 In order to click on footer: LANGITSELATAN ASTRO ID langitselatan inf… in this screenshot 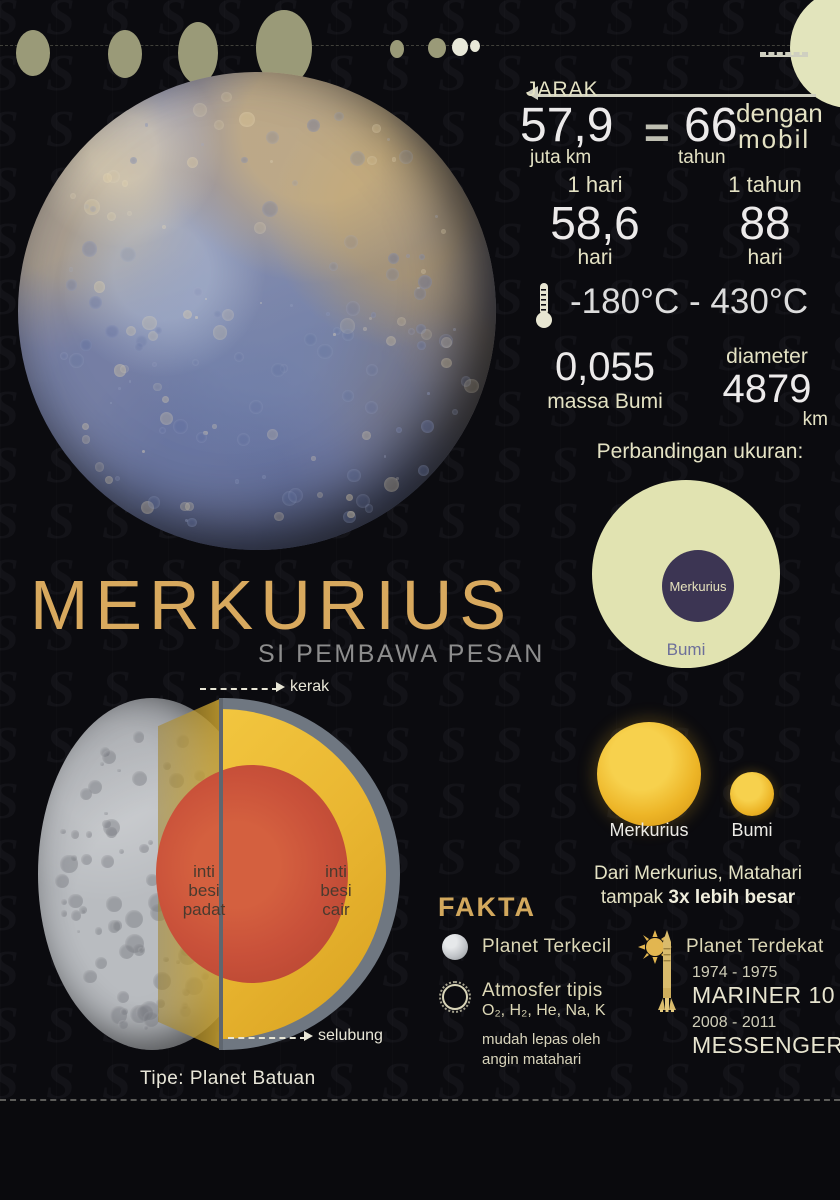, I will do `click(420, 1150)`.